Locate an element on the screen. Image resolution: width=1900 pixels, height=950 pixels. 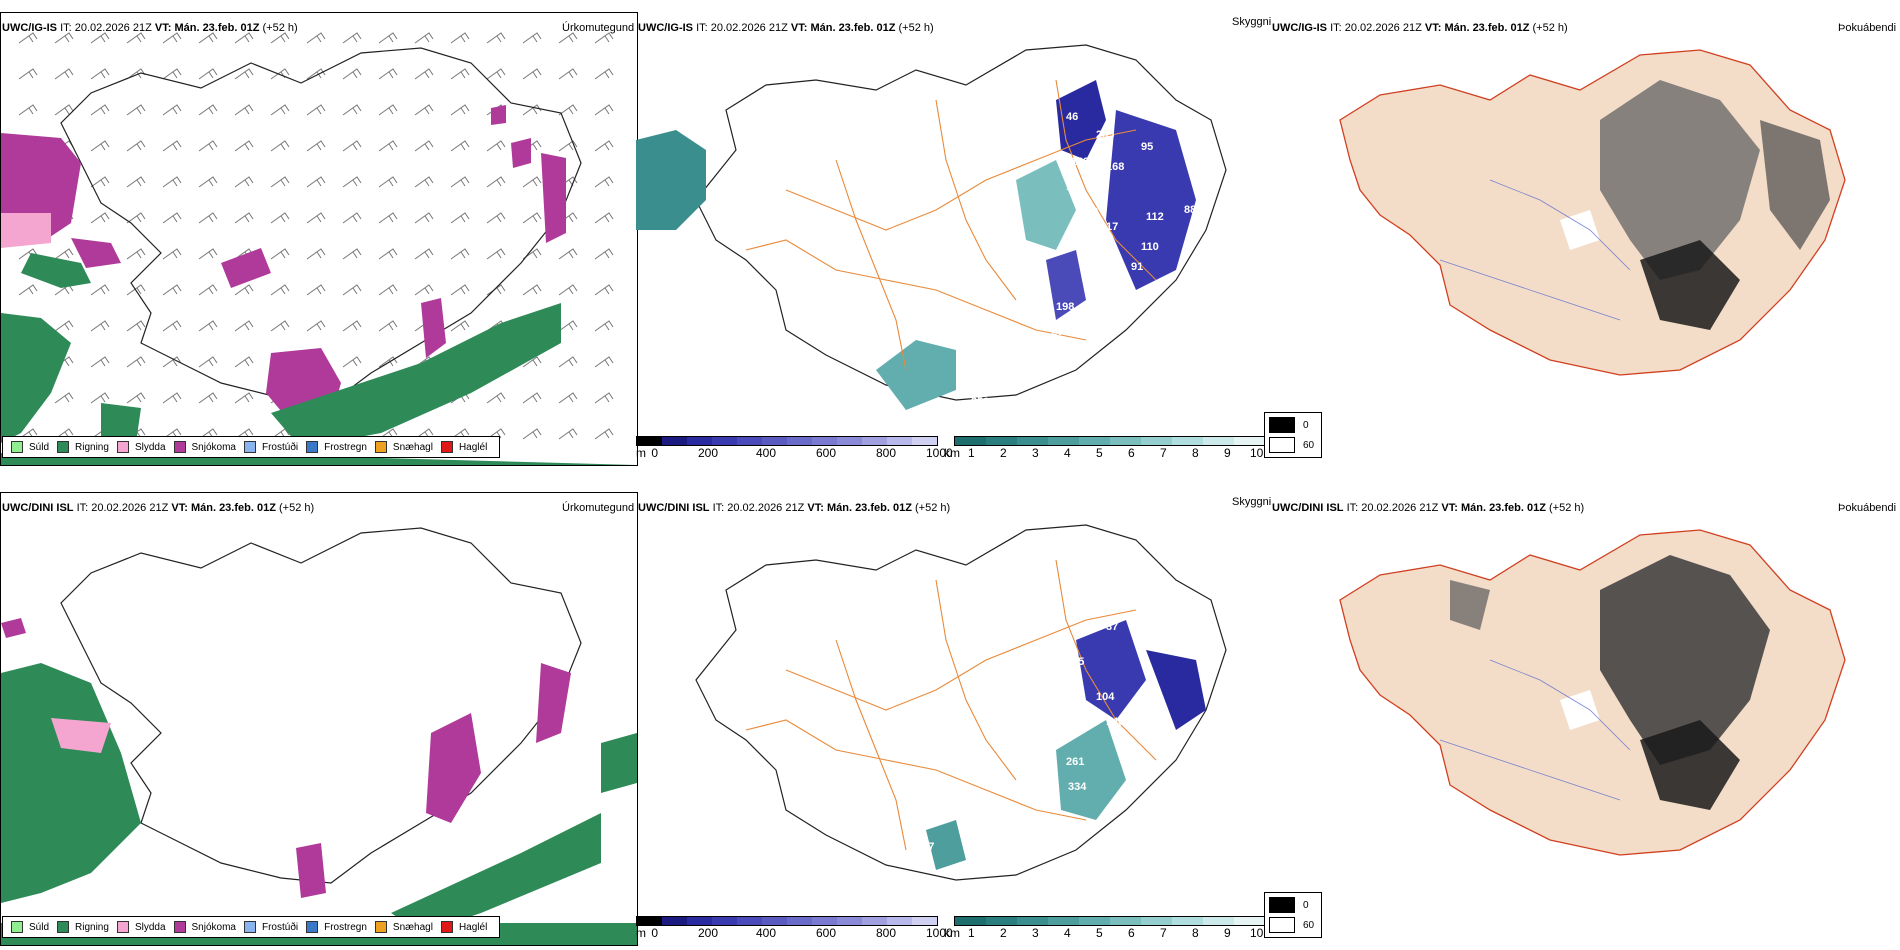
legend-item-rigning: Rigning is located at coordinates (83, 447).